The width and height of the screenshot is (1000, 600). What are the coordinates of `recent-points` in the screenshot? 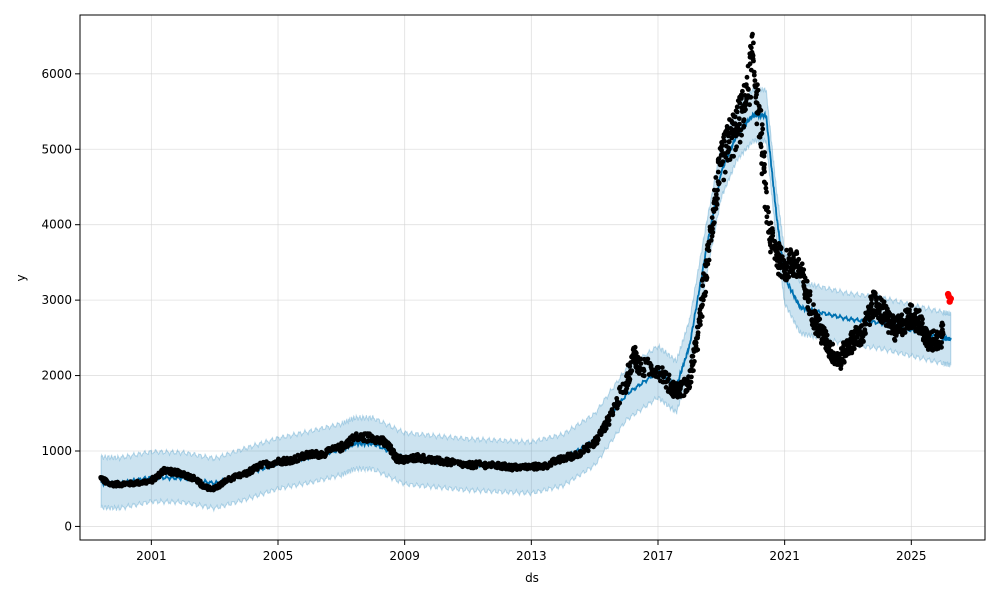 It's located at (949, 297).